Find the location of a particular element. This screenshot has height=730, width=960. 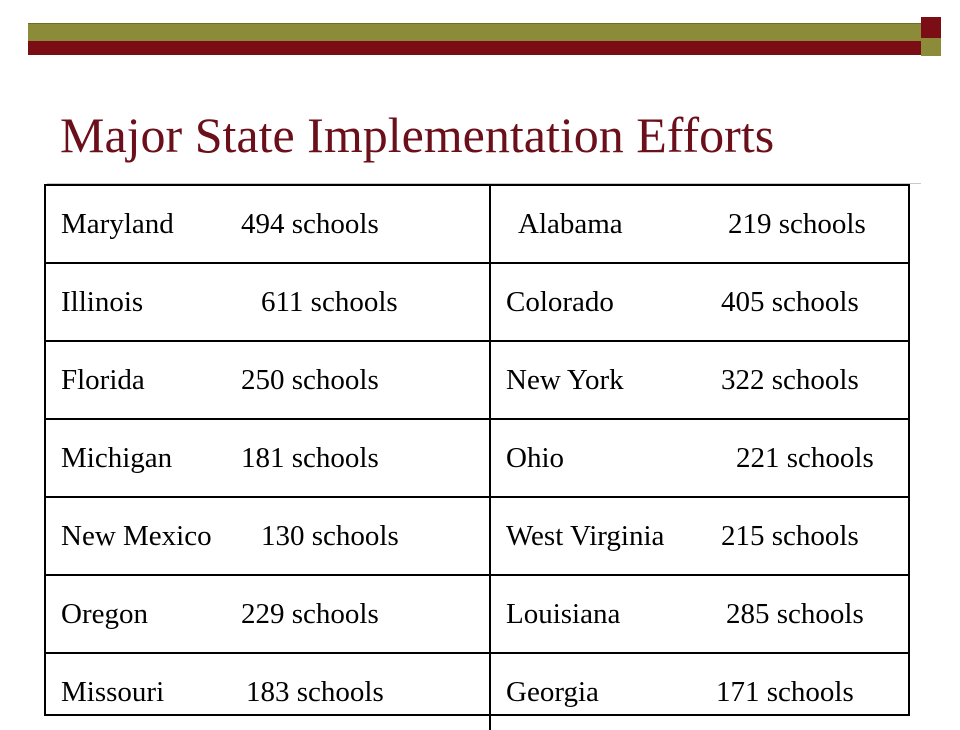

olive-square is located at coordinates (931, 47).